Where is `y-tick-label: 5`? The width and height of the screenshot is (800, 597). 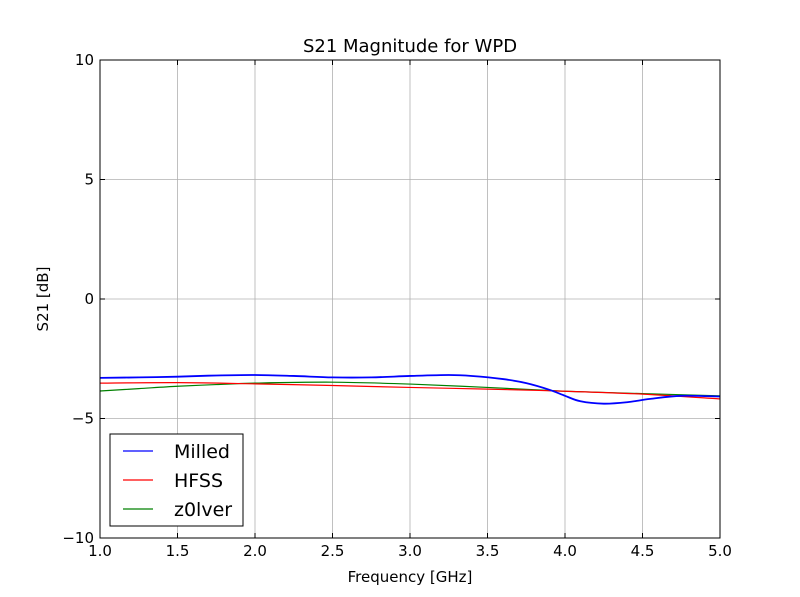 y-tick-label: 5 is located at coordinates (89, 180).